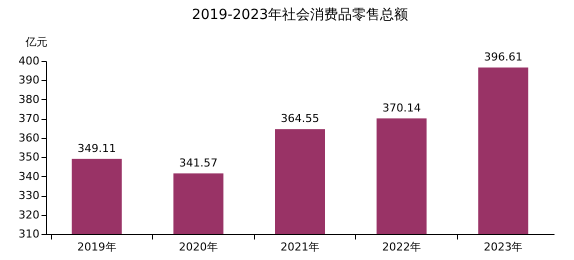 This screenshot has width=574, height=260. I want to click on chart-title: 2019-2023年社会消费品零售总额, so click(300, 15).